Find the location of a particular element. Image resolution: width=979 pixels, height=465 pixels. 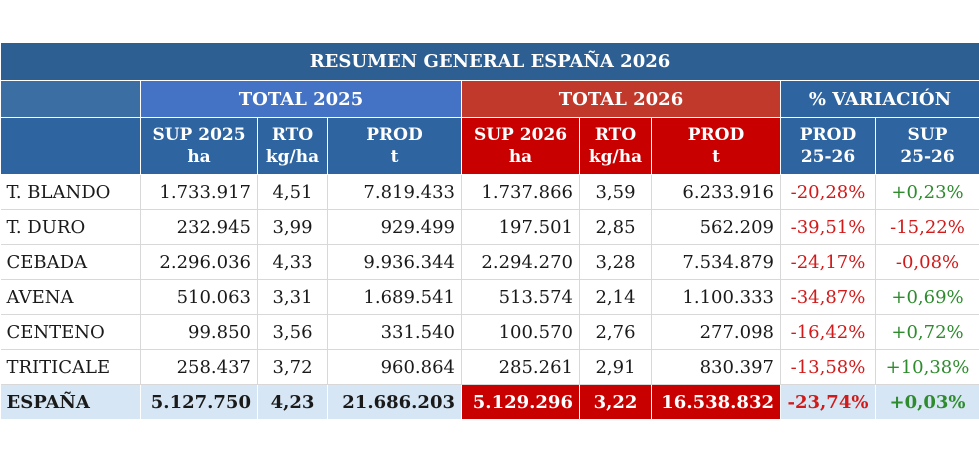

total-sup-2025: 5.127.750 is located at coordinates (199, 401).